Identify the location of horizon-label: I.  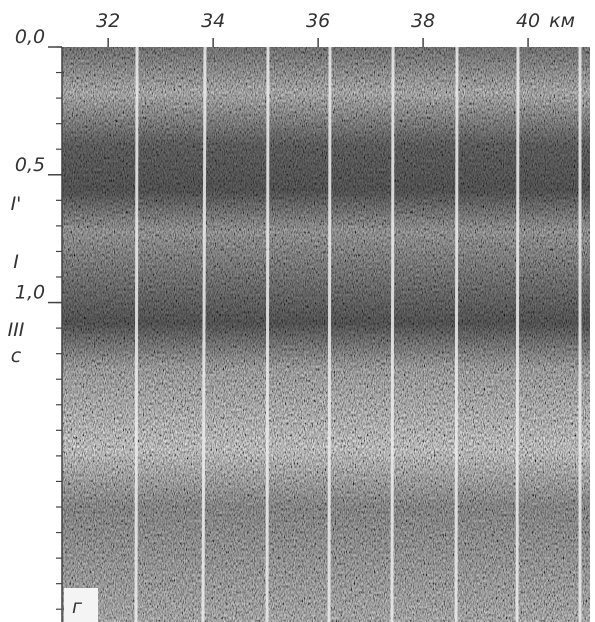
(16, 262).